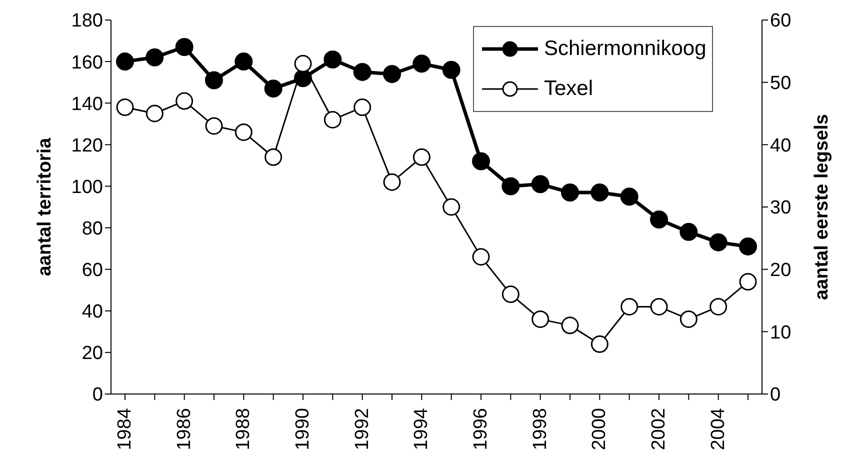  What do you see at coordinates (243, 429) in the screenshot?
I see `x-tick-label: 1988` at bounding box center [243, 429].